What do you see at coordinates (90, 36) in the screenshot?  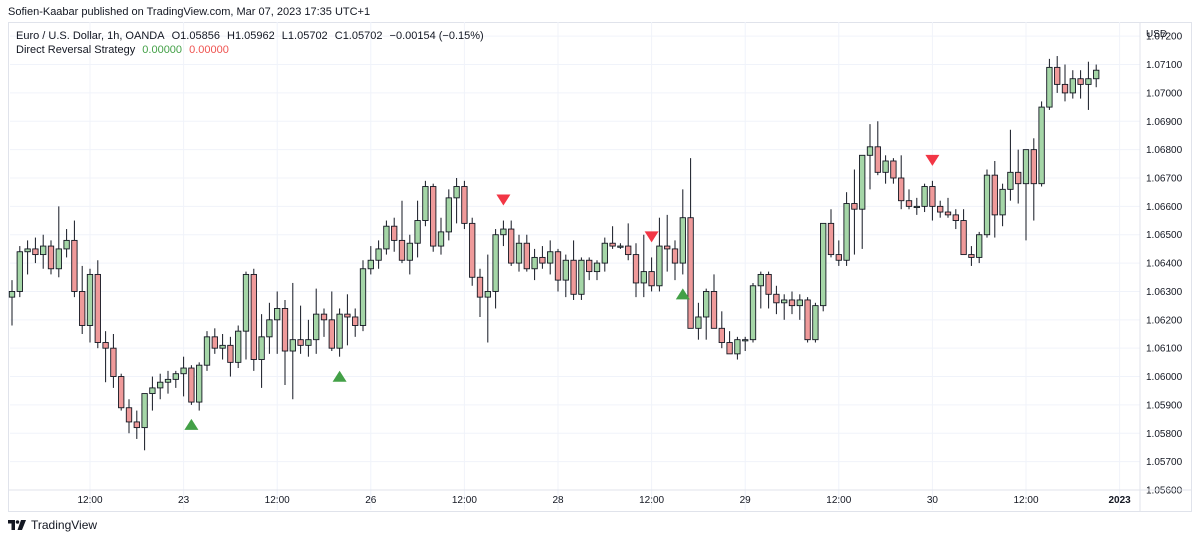 I see `symbol-name: Euro / U.S. Dollar, 1h, OANDA` at bounding box center [90, 36].